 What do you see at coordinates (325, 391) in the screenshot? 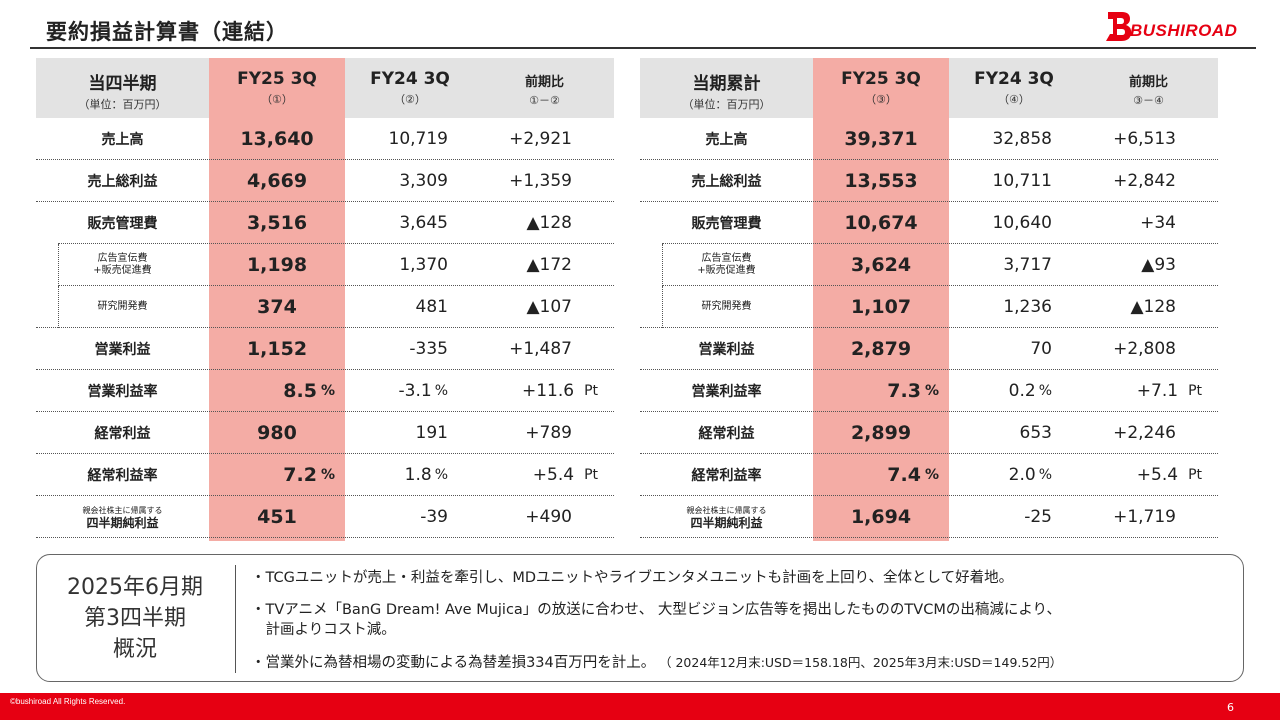
I see `table-row: 営業利益率 8.5% -3.1% +11.6 Pt` at bounding box center [325, 391].